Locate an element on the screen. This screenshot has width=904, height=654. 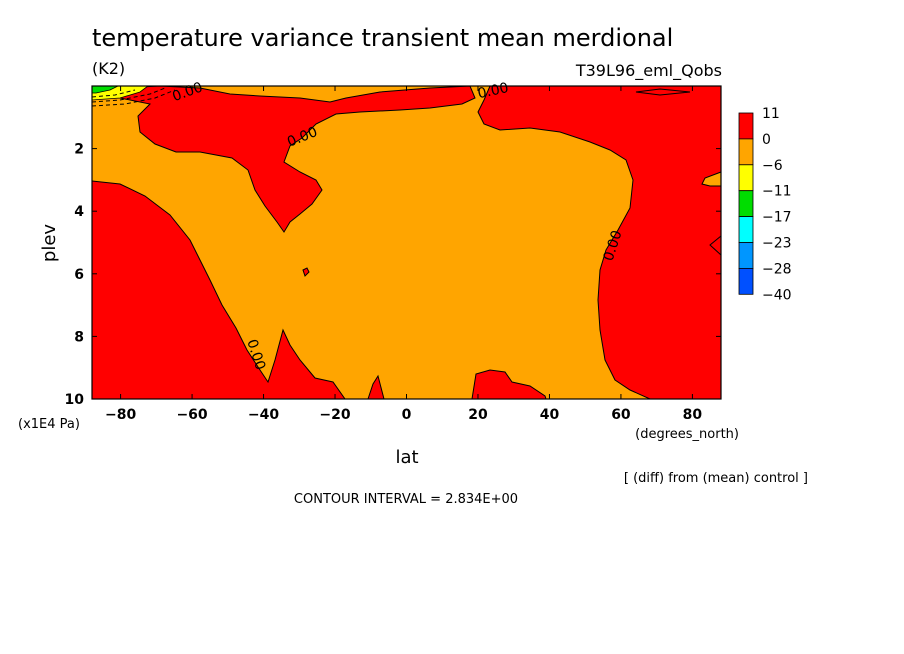
region-red-bottom-right is located at coordinates (509, 384).